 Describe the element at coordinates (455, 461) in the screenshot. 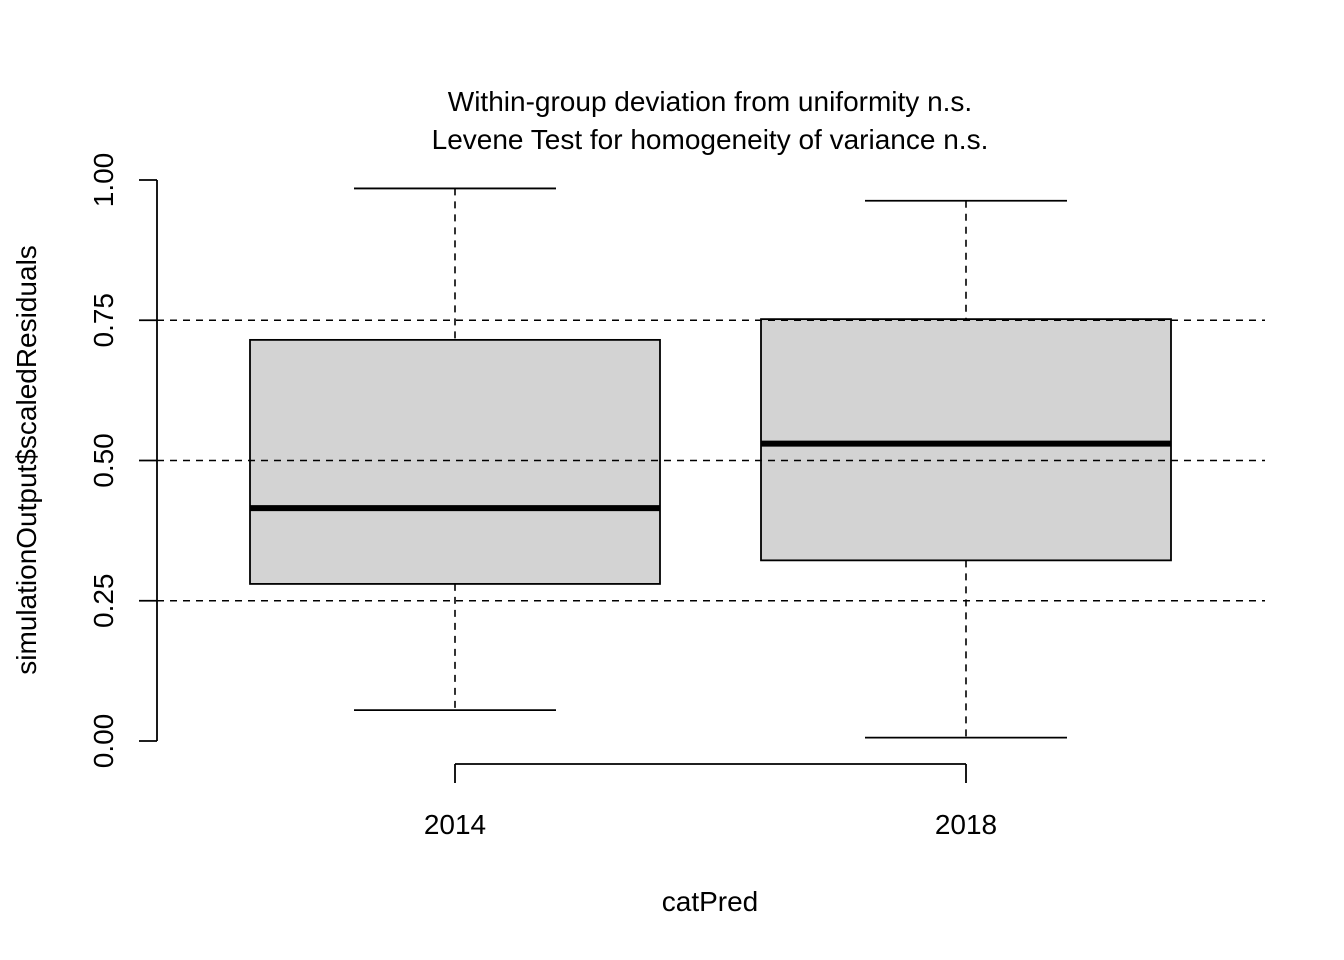

I see `box-2014` at that location.